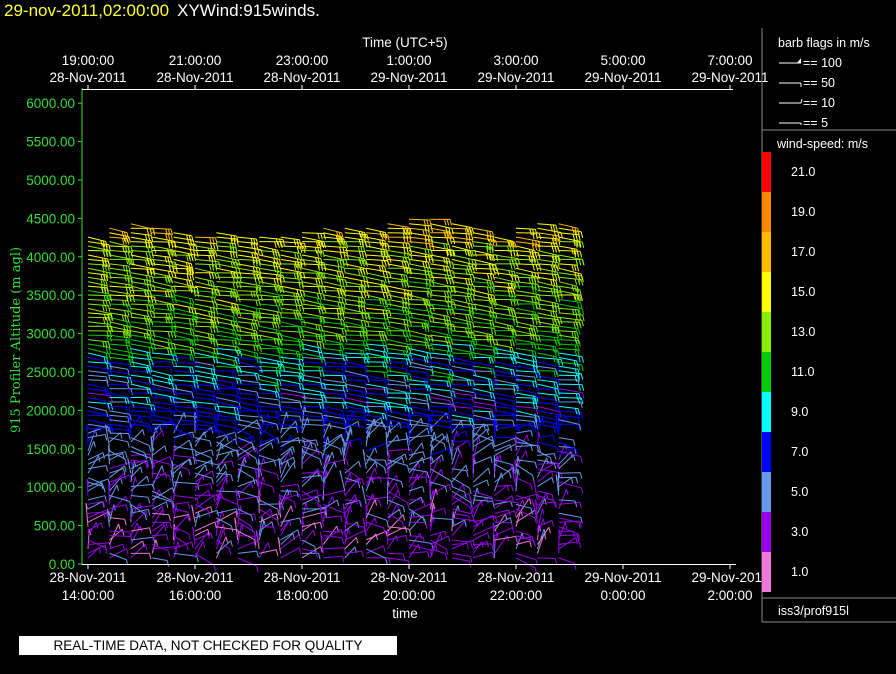 The height and width of the screenshot is (674, 896). I want to click on x-tick-label-time: 18:00:00, so click(302, 595).